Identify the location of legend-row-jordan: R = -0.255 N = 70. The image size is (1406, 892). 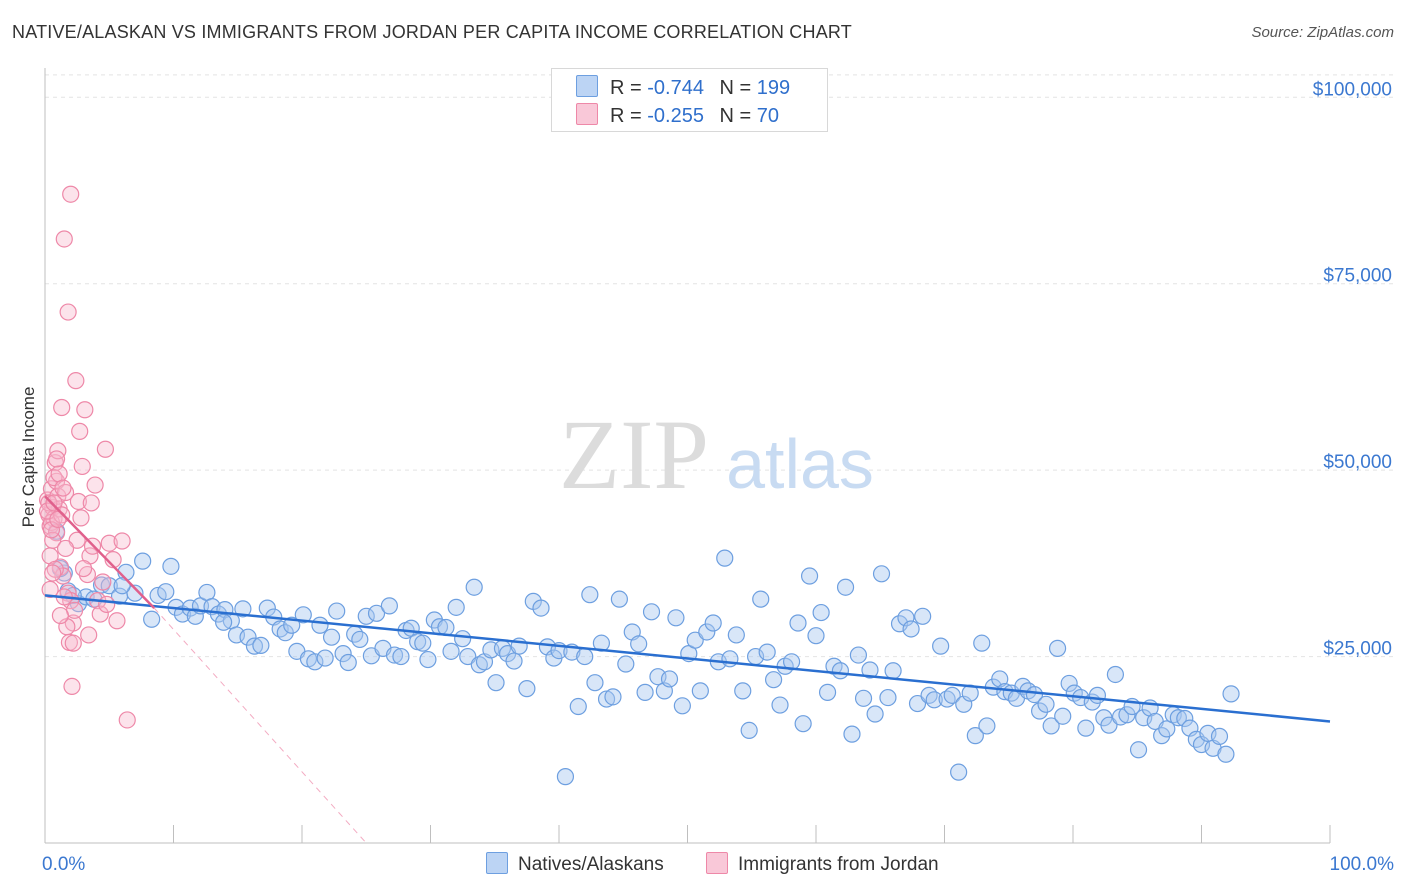
(677, 115).